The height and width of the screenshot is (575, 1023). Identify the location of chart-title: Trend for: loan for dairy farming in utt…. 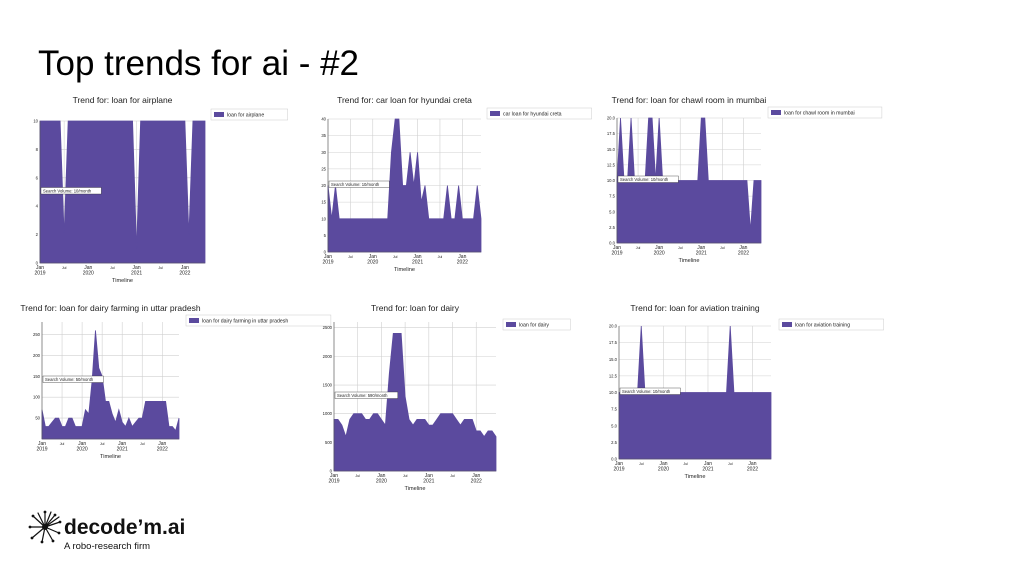
(110, 308).